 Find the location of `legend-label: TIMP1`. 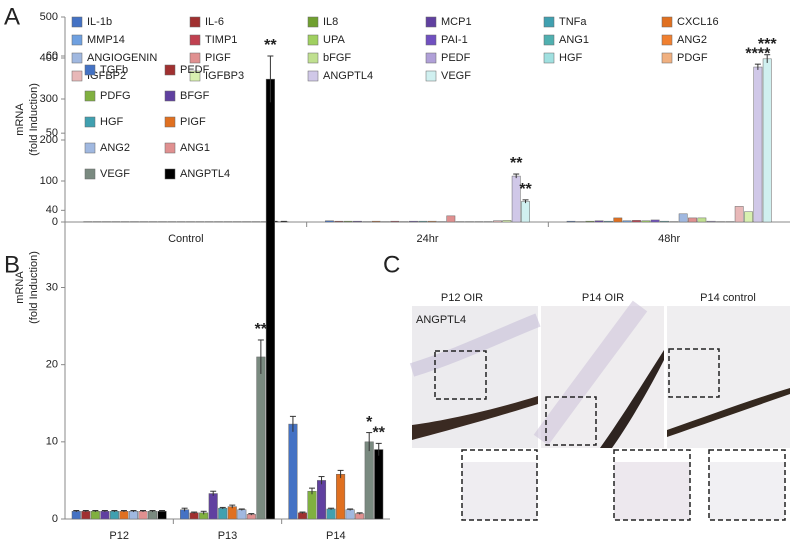

legend-label: TIMP1 is located at coordinates (221, 40).